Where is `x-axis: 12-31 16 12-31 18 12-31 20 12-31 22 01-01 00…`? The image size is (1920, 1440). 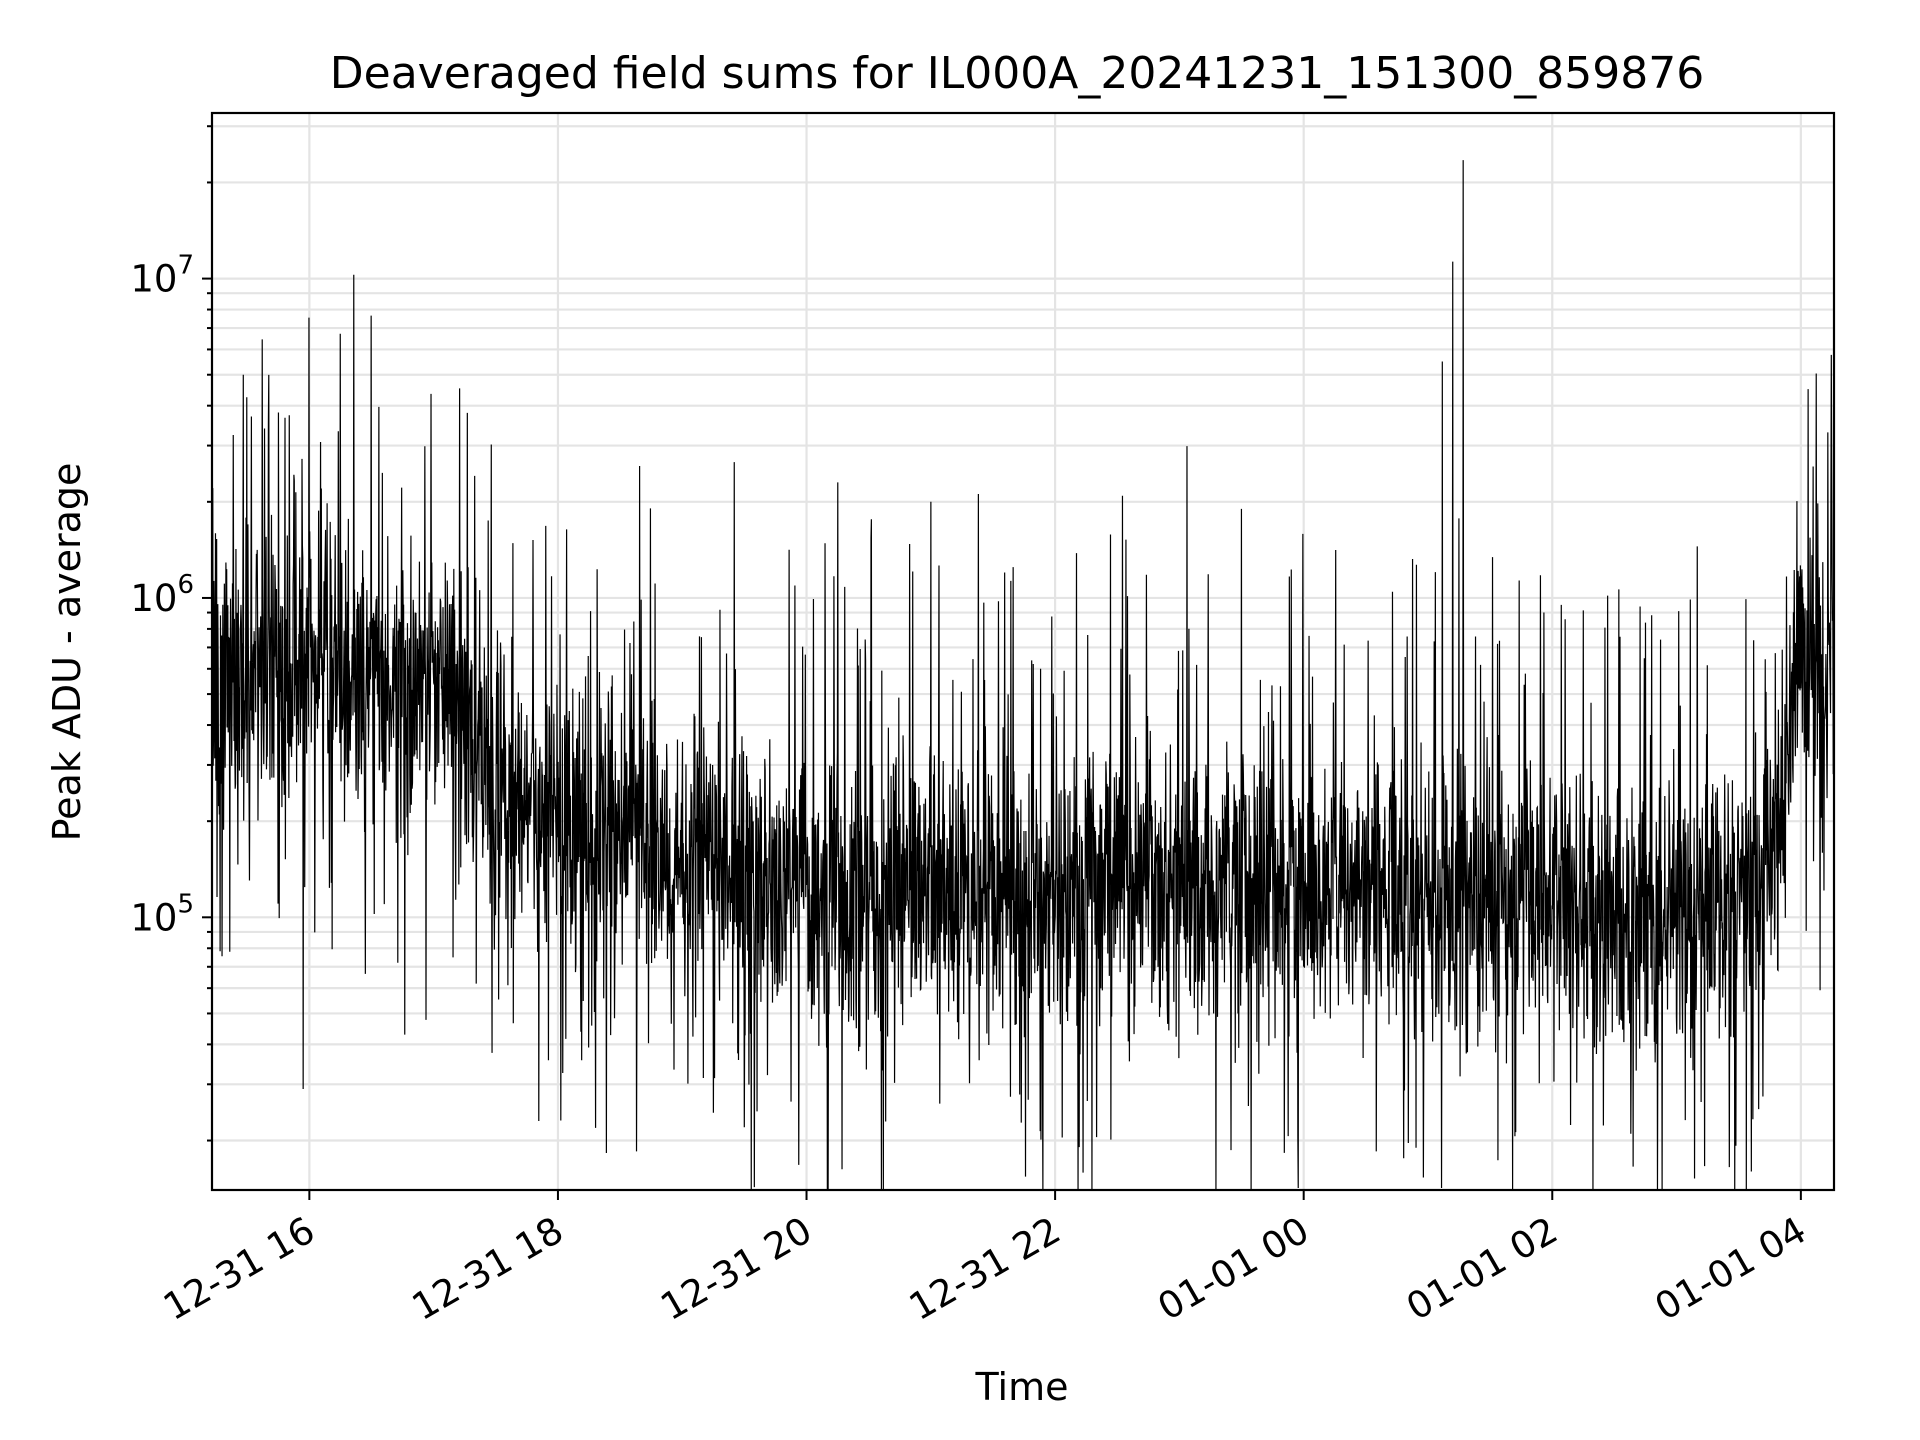 x-axis: 12-31 16 12-31 18 12-31 20 12-31 22 01-01 00… is located at coordinates (984, 1259).